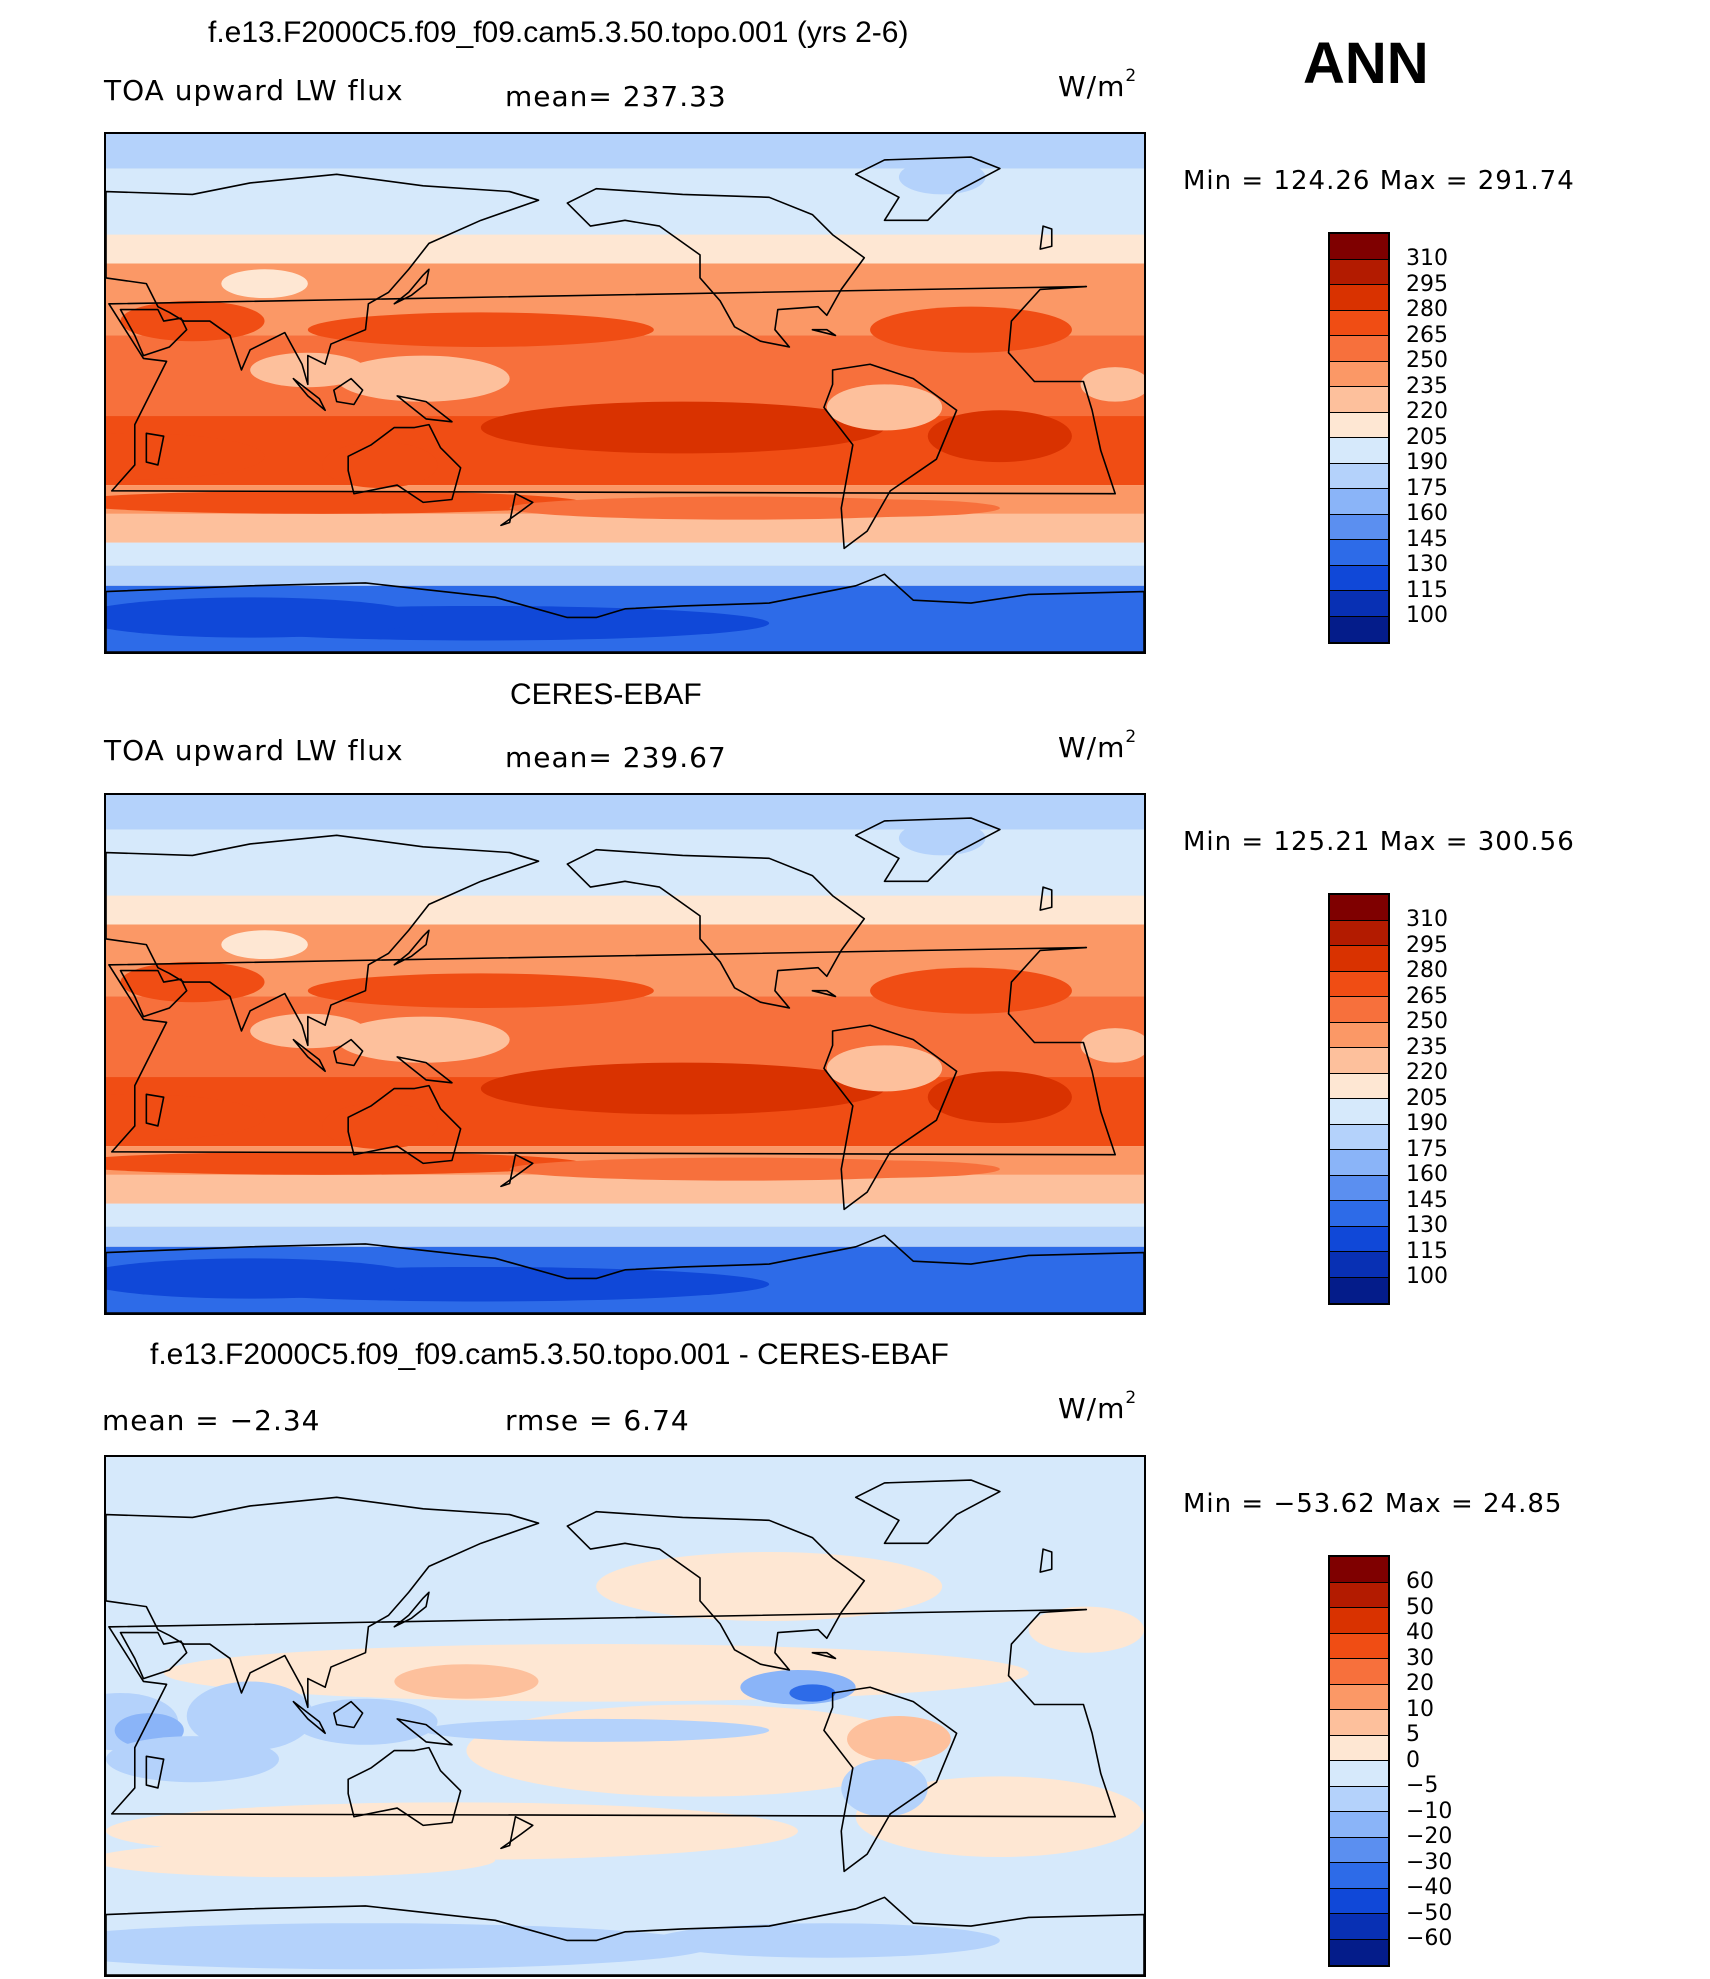 The height and width of the screenshot is (1979, 1710). What do you see at coordinates (1427, 284) in the screenshot?
I see `colorbar-tick-label: 295` at bounding box center [1427, 284].